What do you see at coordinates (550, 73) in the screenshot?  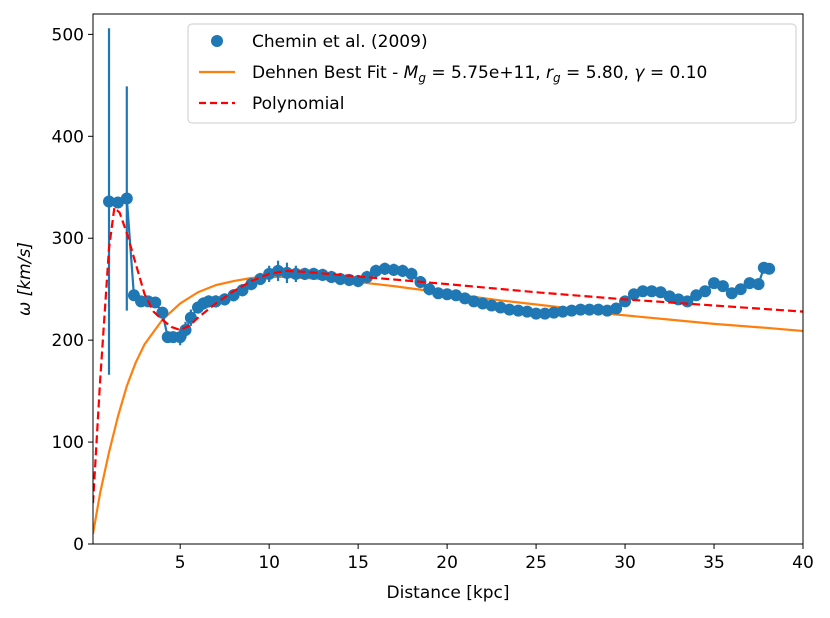 I see `legend-dehnen-r: r` at bounding box center [550, 73].